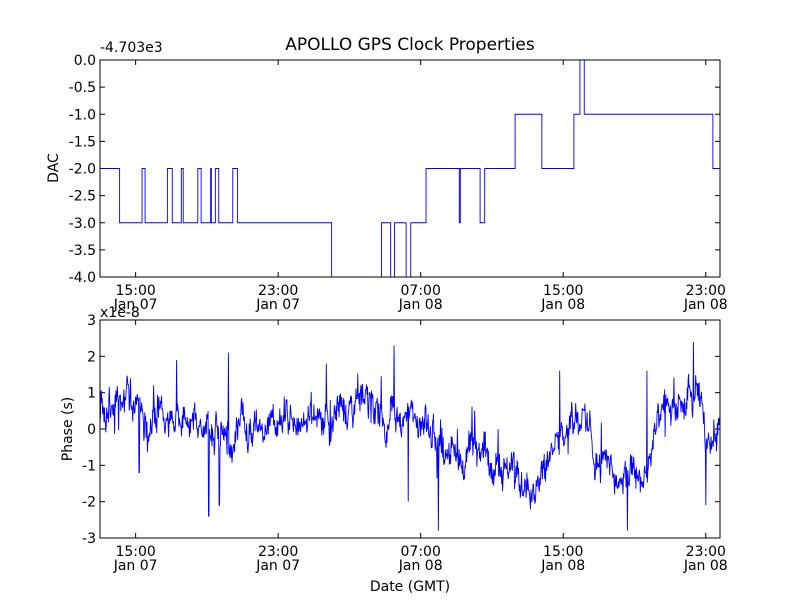  I want to click on phase-offset-label: x1e-8, so click(120, 313).